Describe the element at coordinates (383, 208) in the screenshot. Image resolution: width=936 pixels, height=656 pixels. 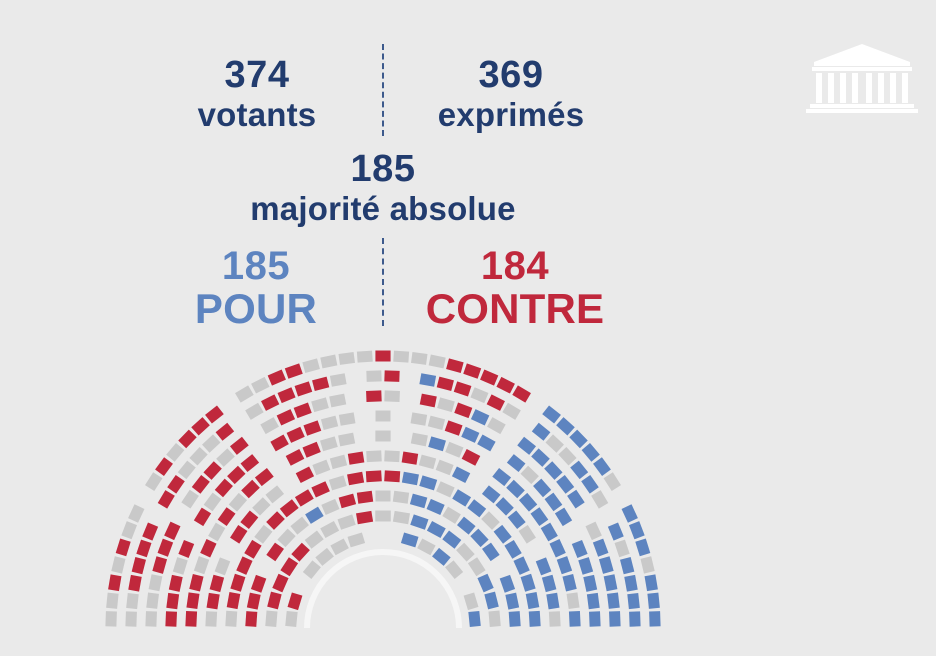
I see `majorite-label: majorité absolue` at that location.